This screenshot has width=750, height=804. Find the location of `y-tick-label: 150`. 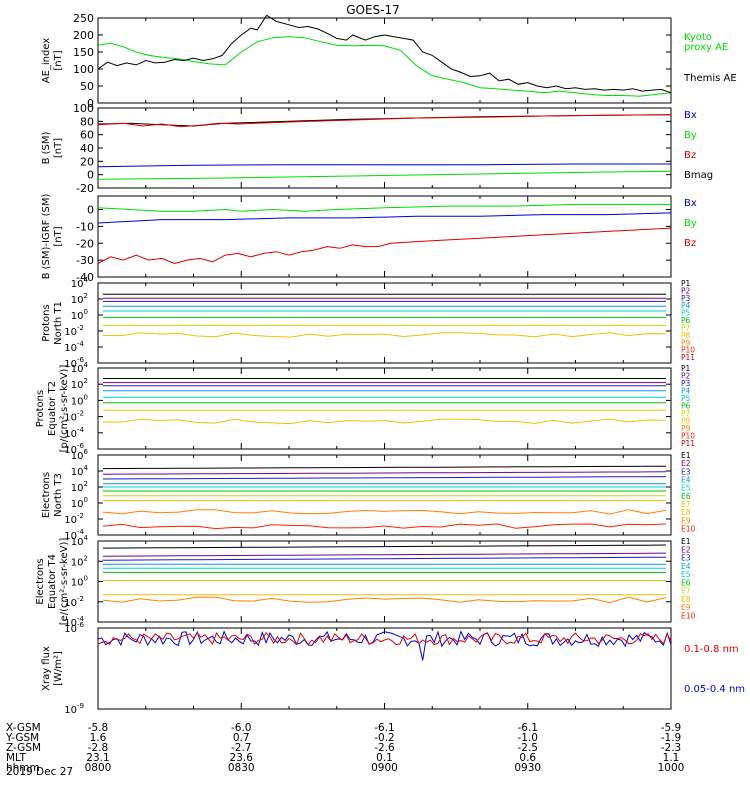

y-tick-label: 150 is located at coordinates (83, 52).